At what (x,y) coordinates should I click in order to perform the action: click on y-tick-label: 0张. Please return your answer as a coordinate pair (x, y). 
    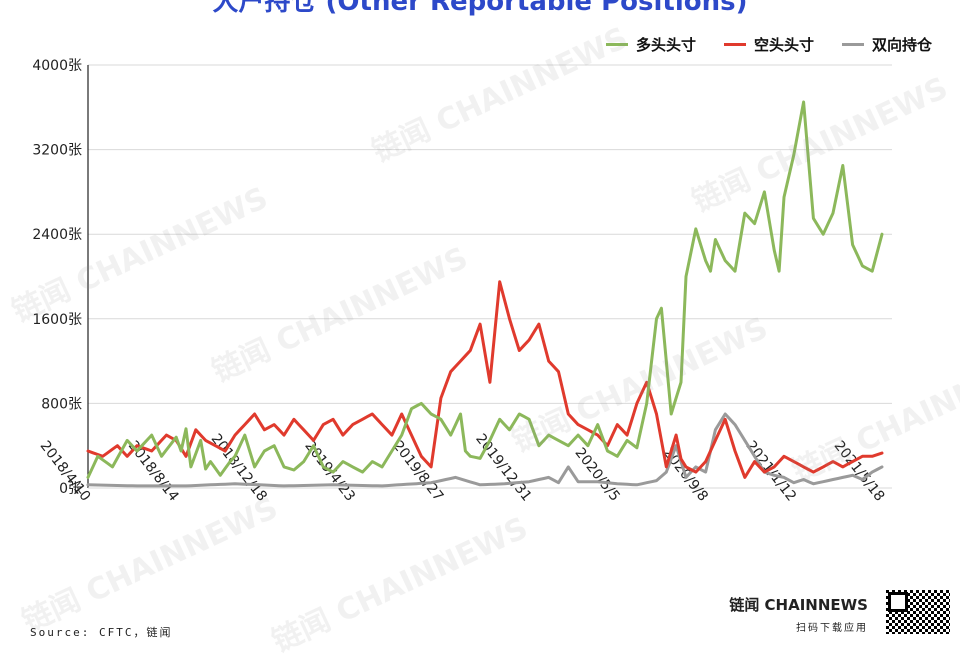
    Looking at the image, I should click on (70, 489).